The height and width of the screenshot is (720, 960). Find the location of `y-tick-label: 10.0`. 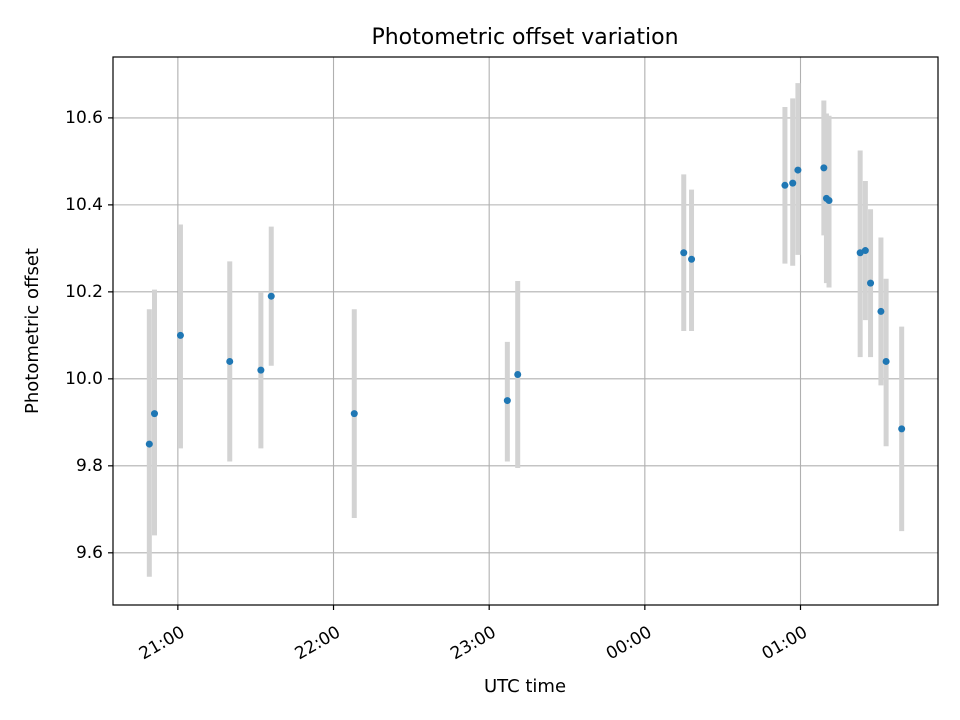

y-tick-label: 10.0 is located at coordinates (84, 379).